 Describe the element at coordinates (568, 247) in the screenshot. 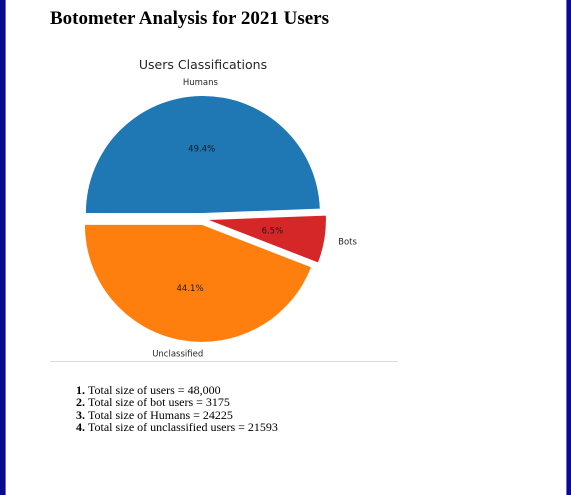

I see `window-frame-right` at that location.